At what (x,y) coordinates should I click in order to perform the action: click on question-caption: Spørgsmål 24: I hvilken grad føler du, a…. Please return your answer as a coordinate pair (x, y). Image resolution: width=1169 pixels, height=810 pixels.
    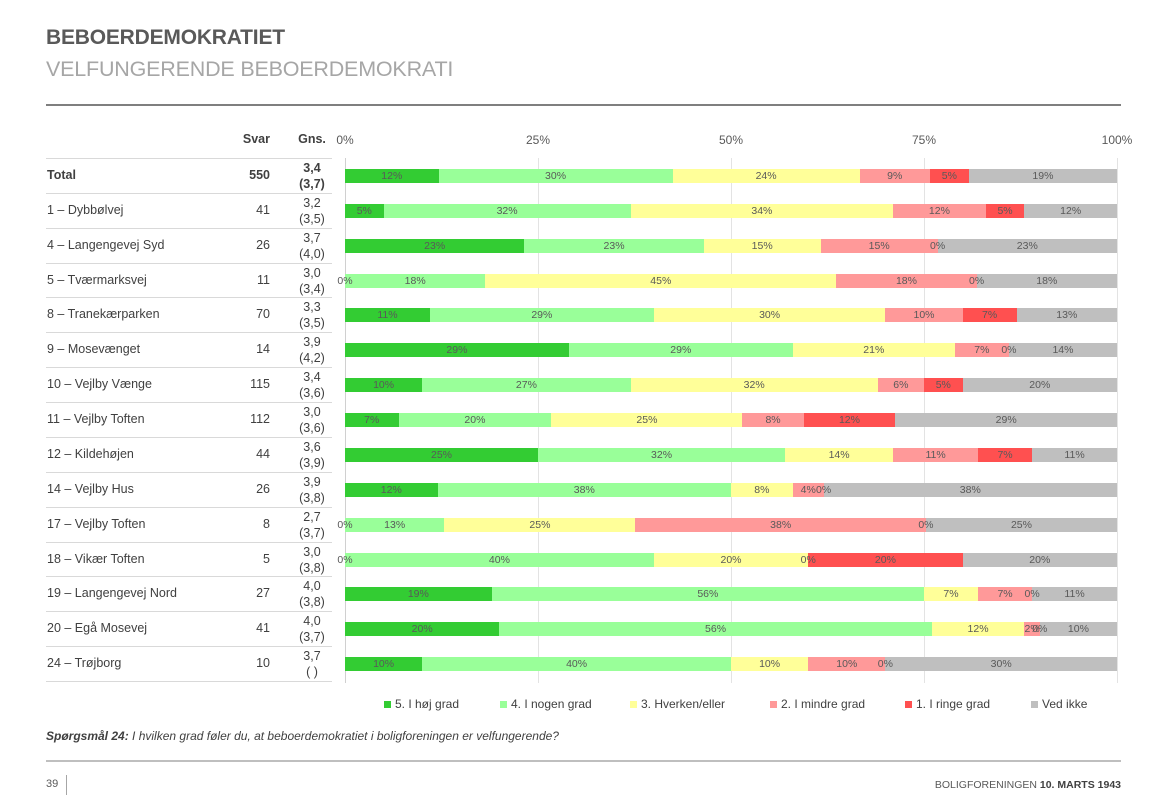
    Looking at the image, I should click on (302, 736).